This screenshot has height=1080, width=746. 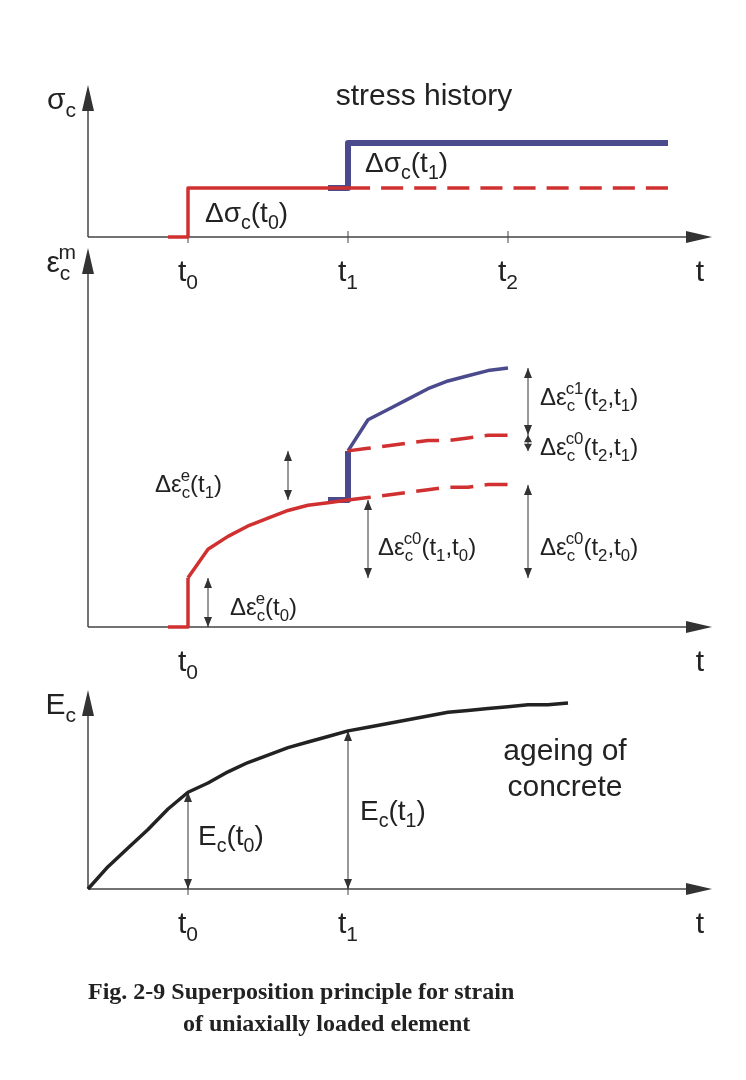 I want to click on annotation: Δε$_{c}$$^{e}$(t$_{1}$), so click(x=189, y=484).